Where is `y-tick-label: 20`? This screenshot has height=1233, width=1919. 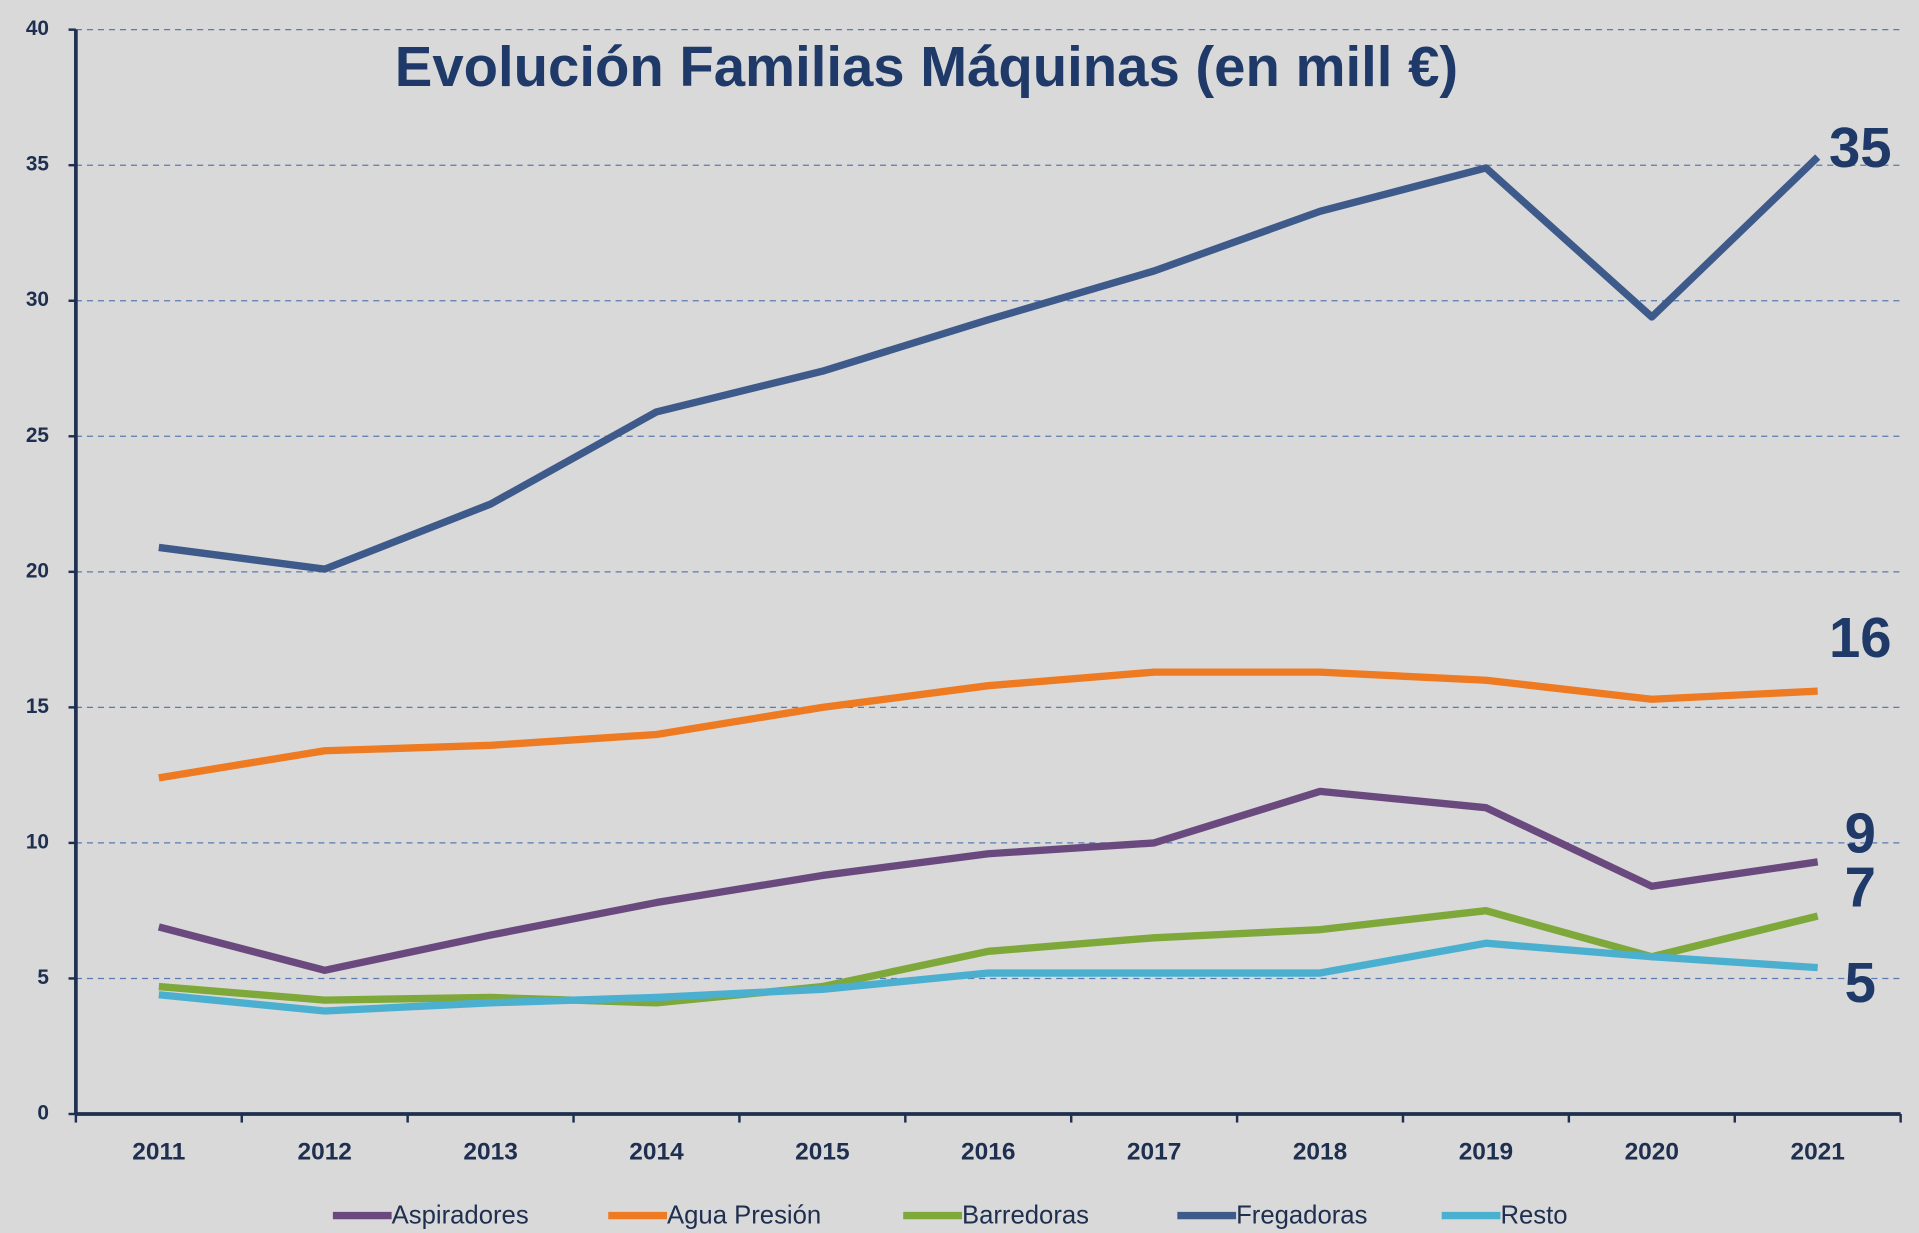
y-tick-label: 20 is located at coordinates (37, 570).